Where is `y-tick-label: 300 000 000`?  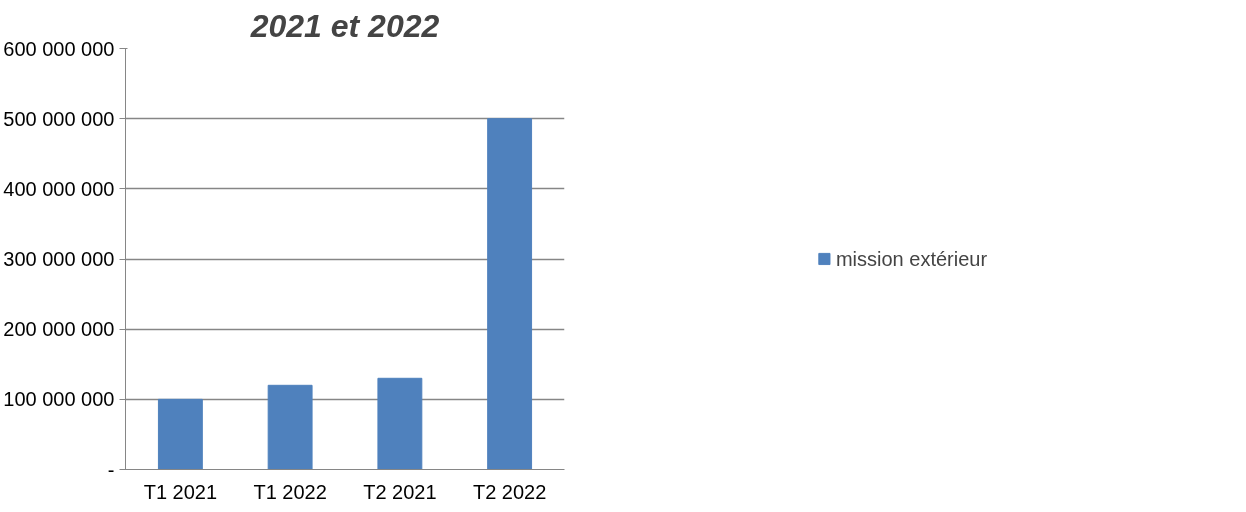 y-tick-label: 300 000 000 is located at coordinates (59, 259).